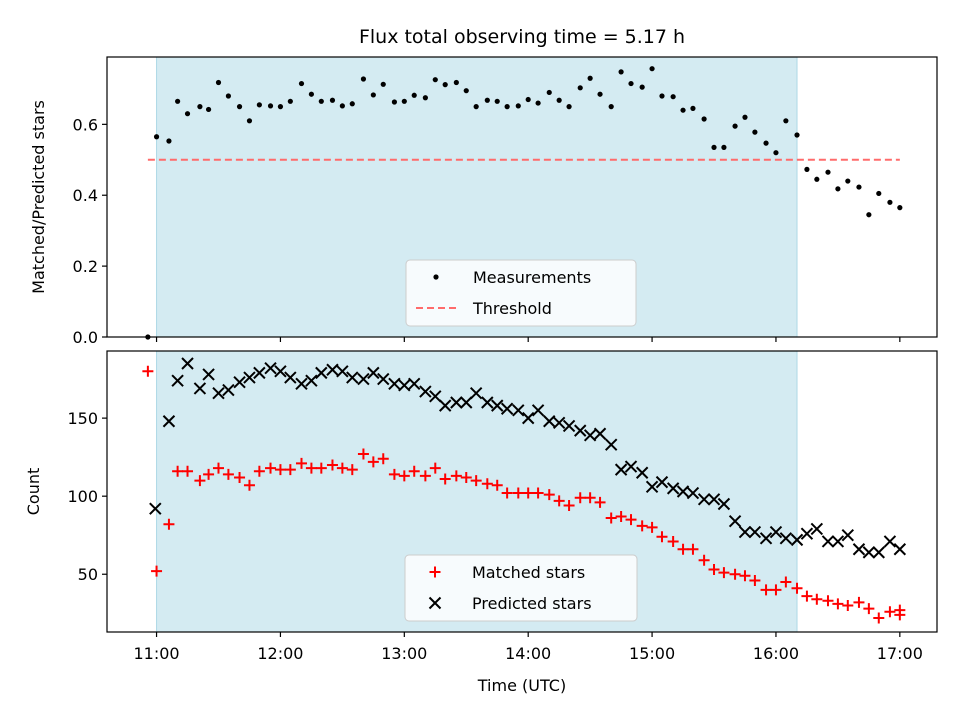 The width and height of the screenshot is (960, 720). Describe the element at coordinates (532, 603) in the screenshot. I see `legend-label: Predicted stars` at that location.